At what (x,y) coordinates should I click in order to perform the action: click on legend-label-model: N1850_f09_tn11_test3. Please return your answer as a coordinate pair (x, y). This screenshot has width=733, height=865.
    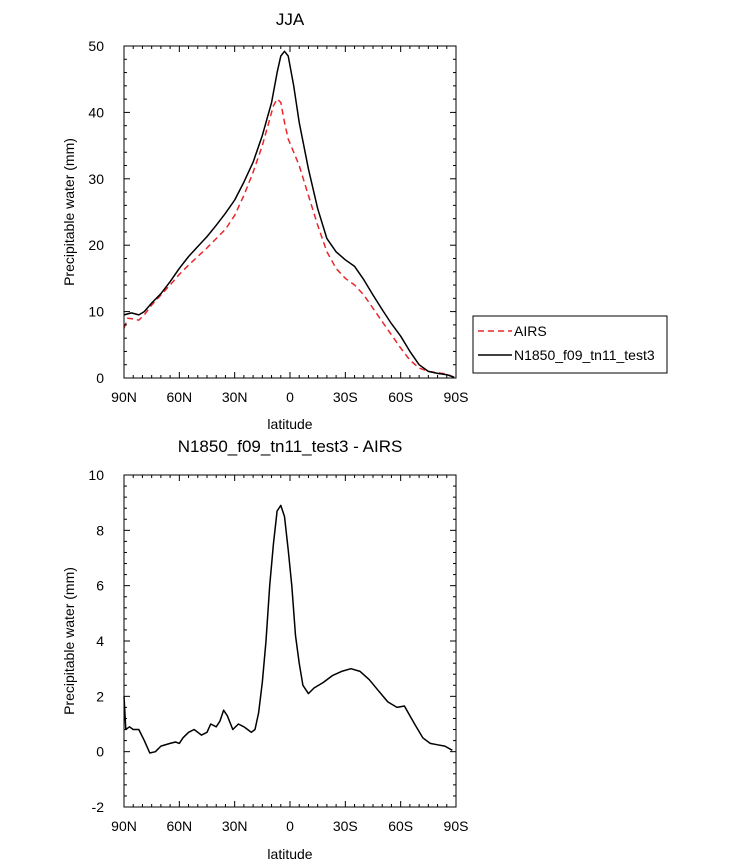
    Looking at the image, I should click on (584, 355).